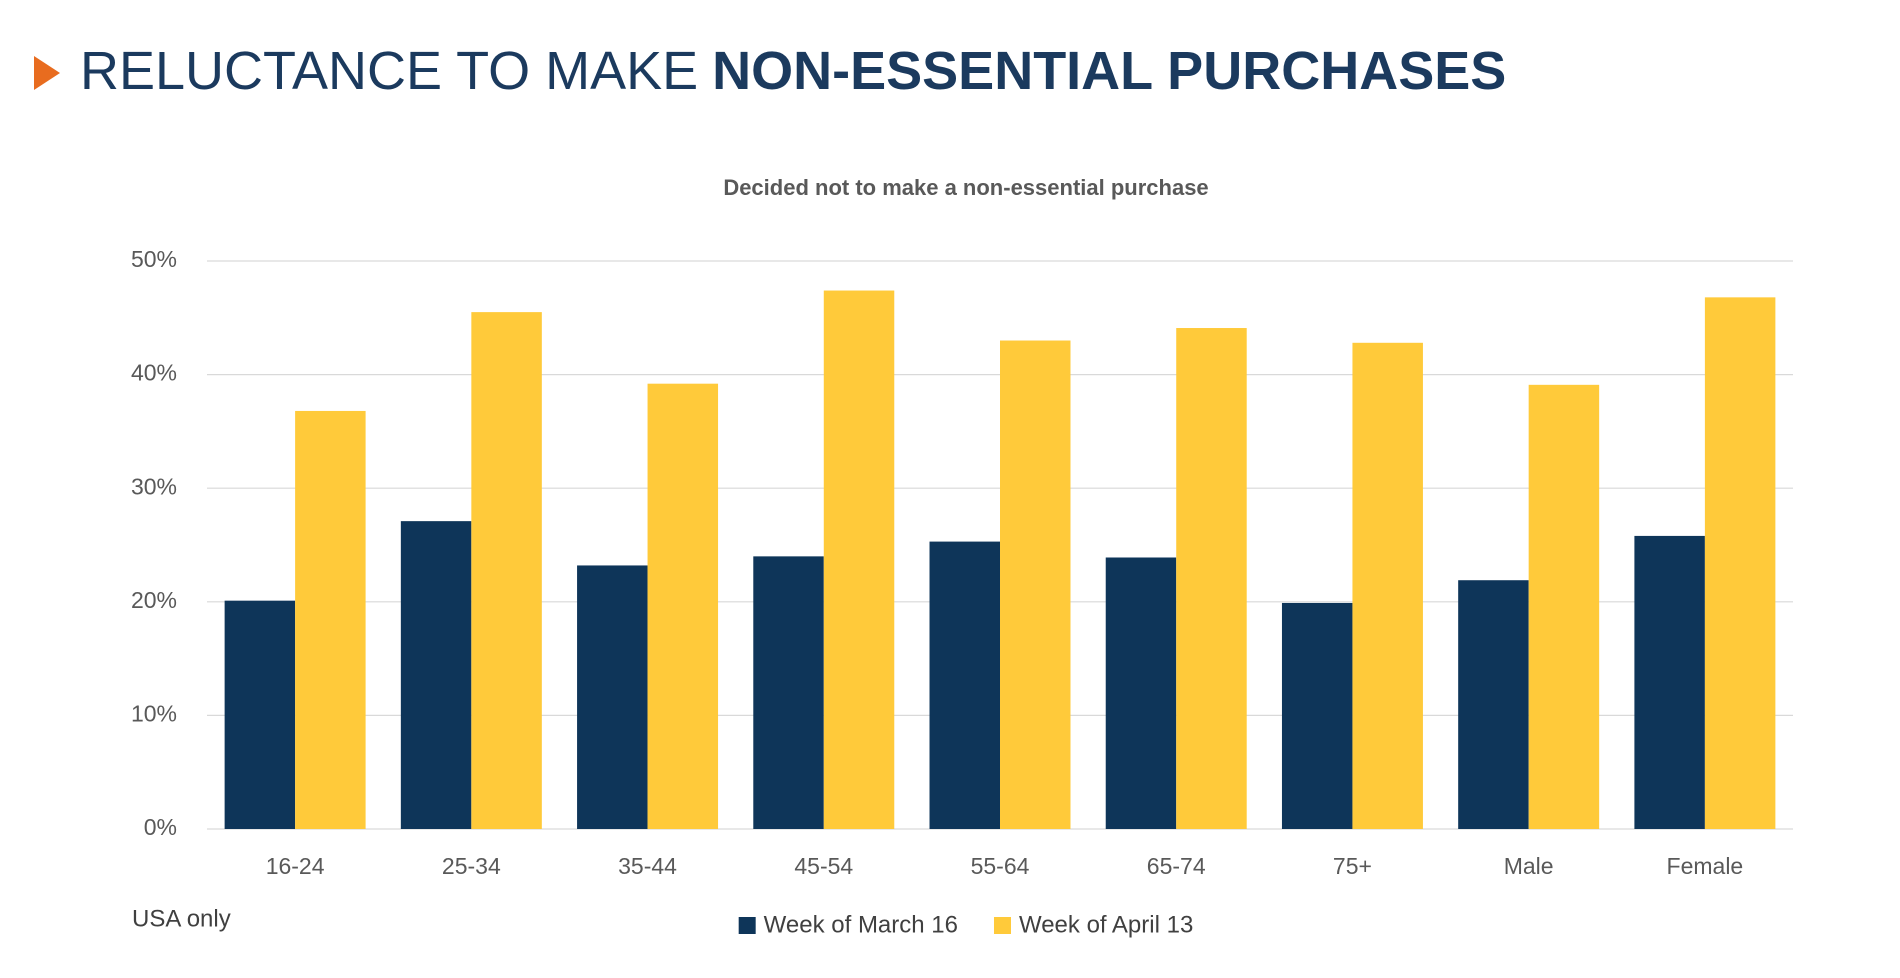 The width and height of the screenshot is (1900, 978). What do you see at coordinates (471, 866) in the screenshot?
I see `x-tick-label: 25-34` at bounding box center [471, 866].